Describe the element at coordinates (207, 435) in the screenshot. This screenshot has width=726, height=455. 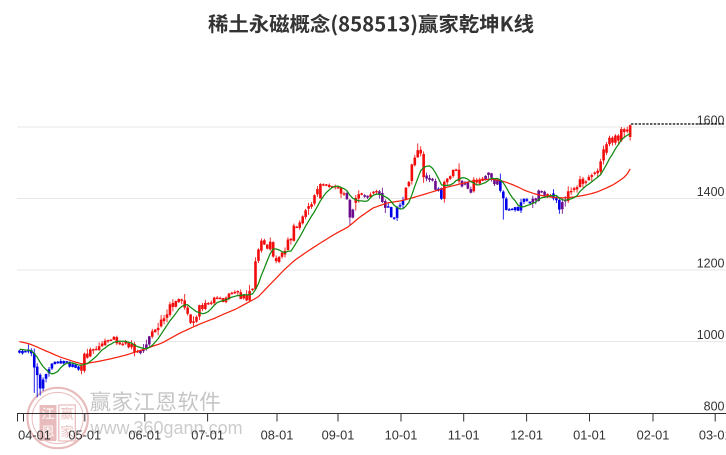
I see `svg-text: 07-01` at that location.